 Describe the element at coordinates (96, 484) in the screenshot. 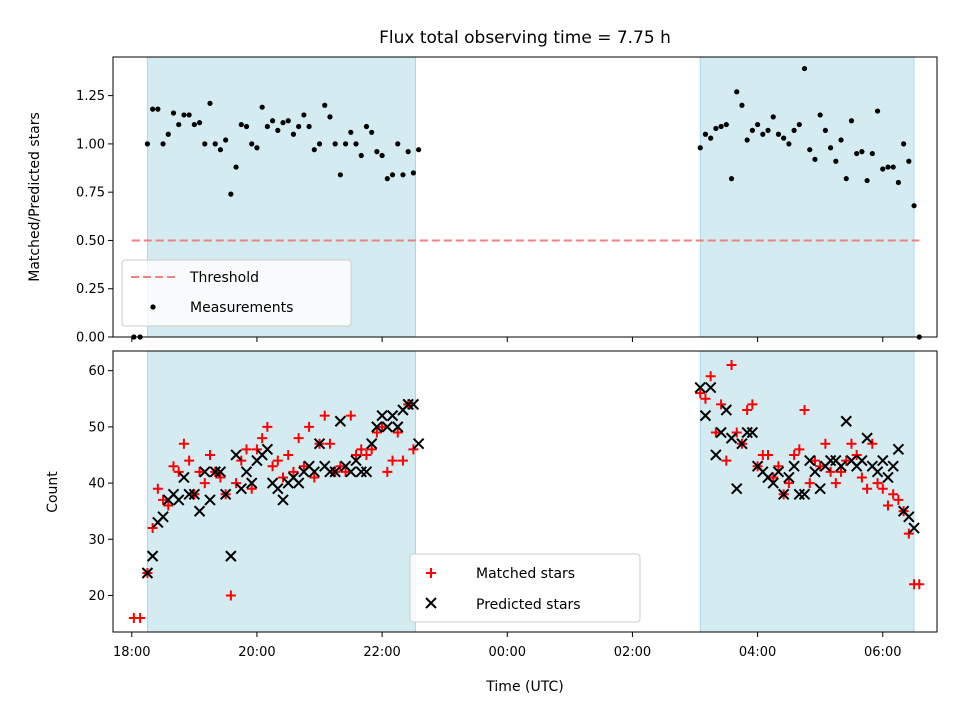

I see `bottom-y-tick-label: 40` at that location.